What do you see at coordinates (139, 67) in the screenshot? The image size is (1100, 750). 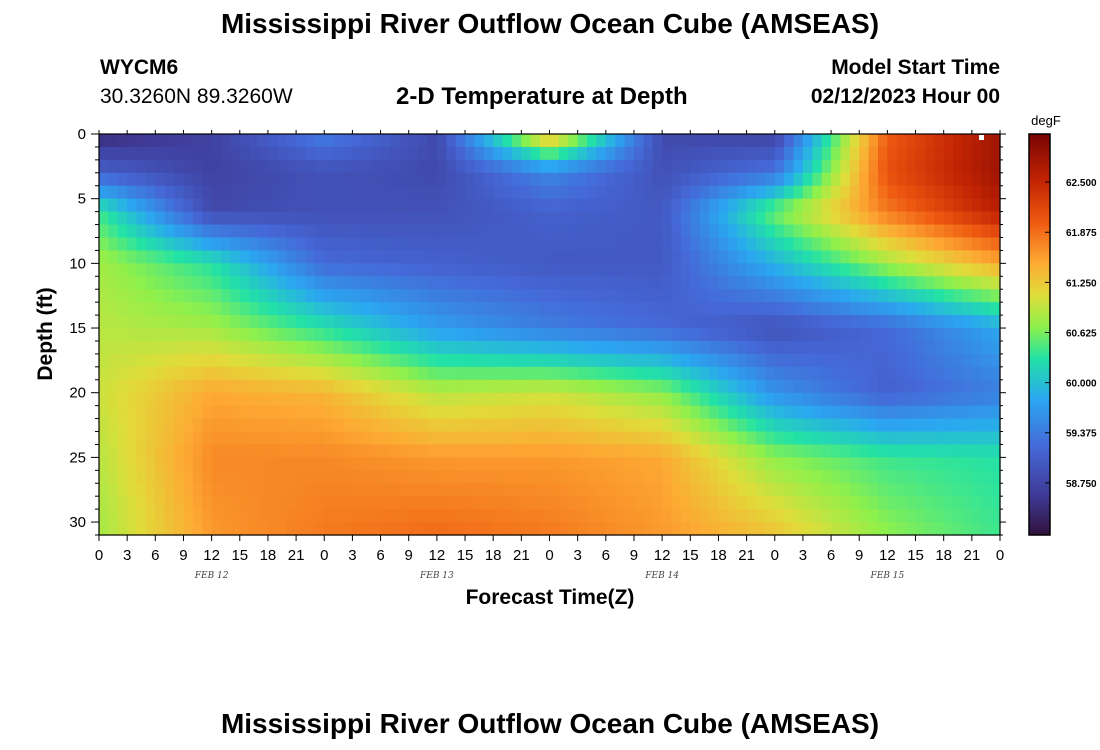 I see `station-id: WYCM6` at bounding box center [139, 67].